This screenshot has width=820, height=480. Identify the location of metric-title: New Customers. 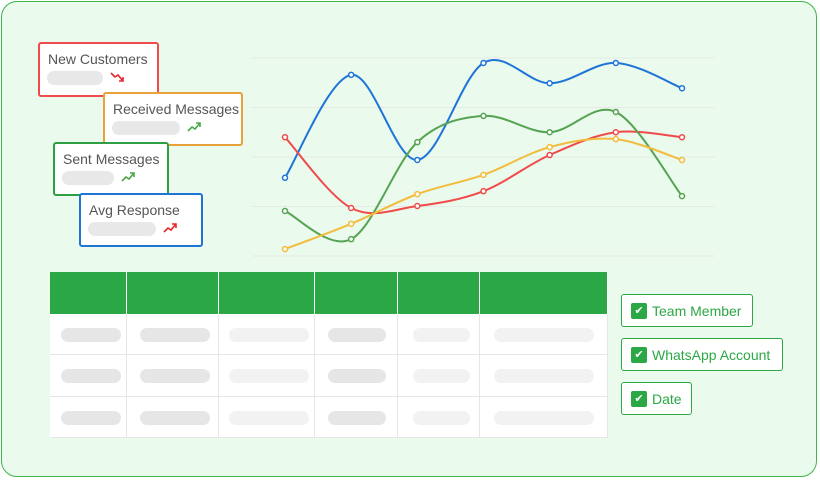
(98, 59).